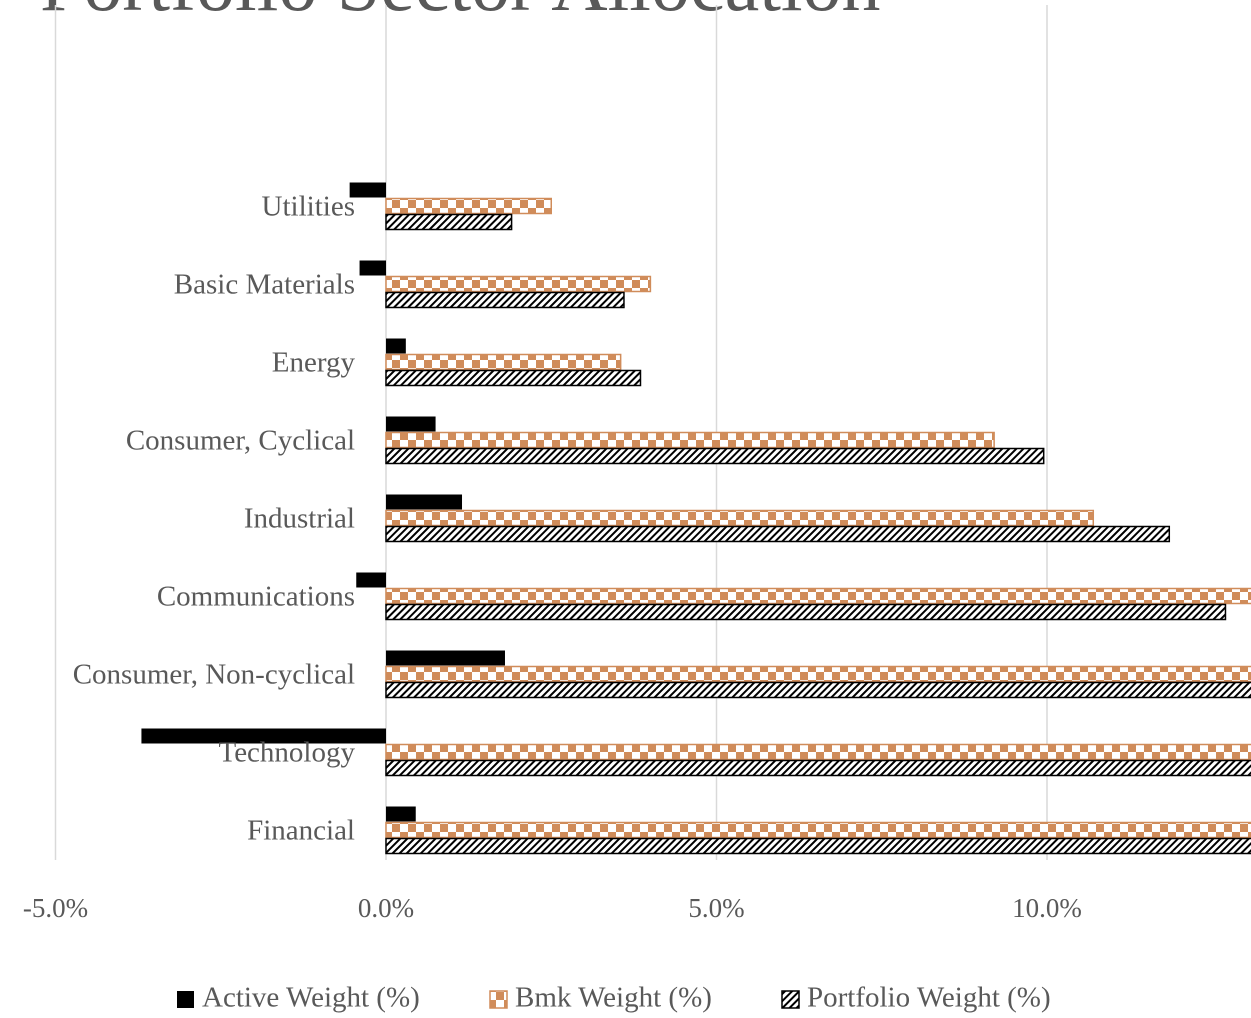  Describe the element at coordinates (314, 363) in the screenshot. I see `category-label: Energy` at that location.